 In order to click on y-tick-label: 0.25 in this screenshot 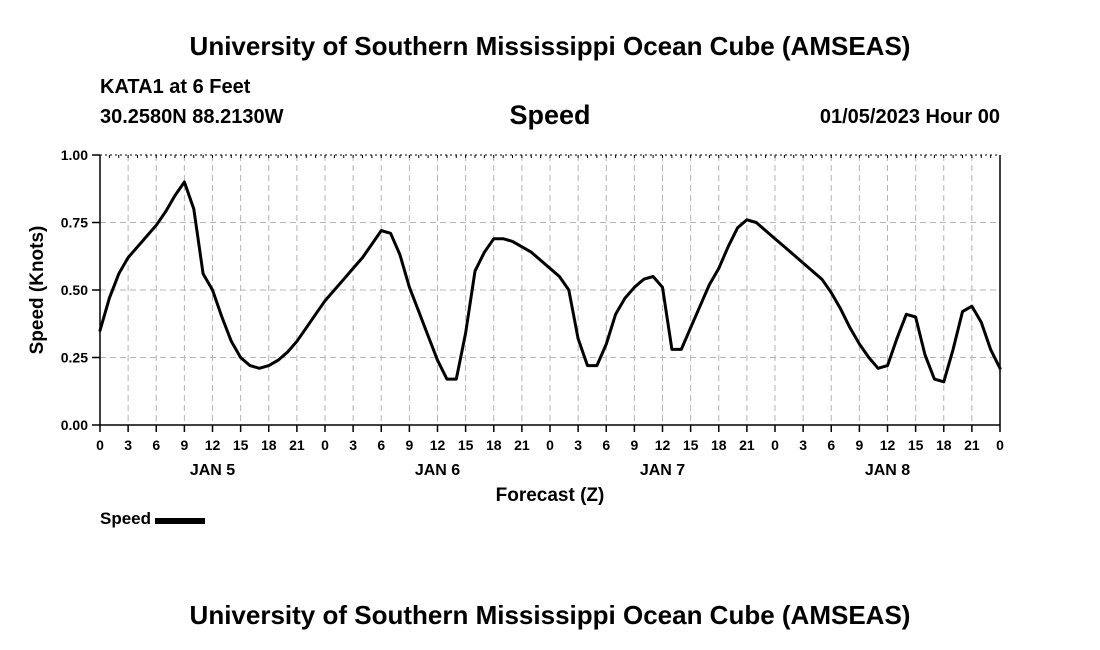, I will do `click(74, 358)`.